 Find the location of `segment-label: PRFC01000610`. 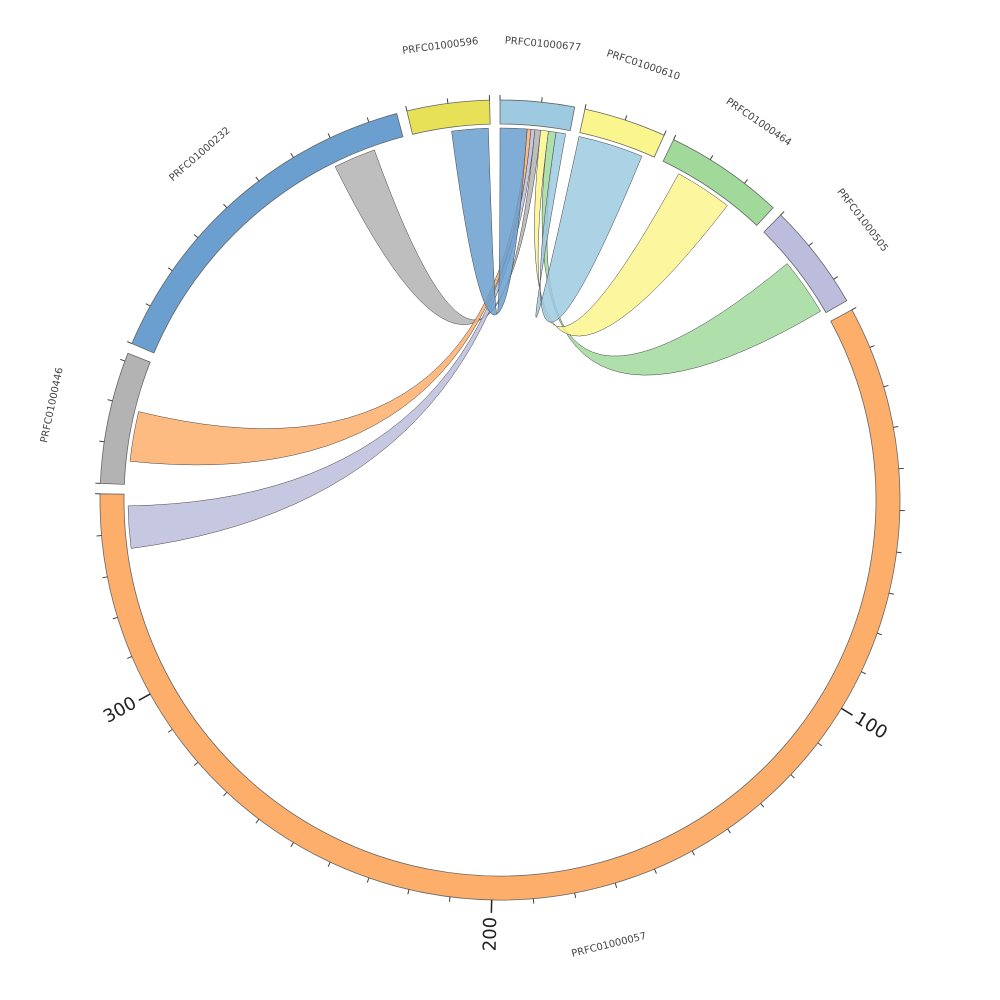

segment-label: PRFC01000610 is located at coordinates (643, 65).